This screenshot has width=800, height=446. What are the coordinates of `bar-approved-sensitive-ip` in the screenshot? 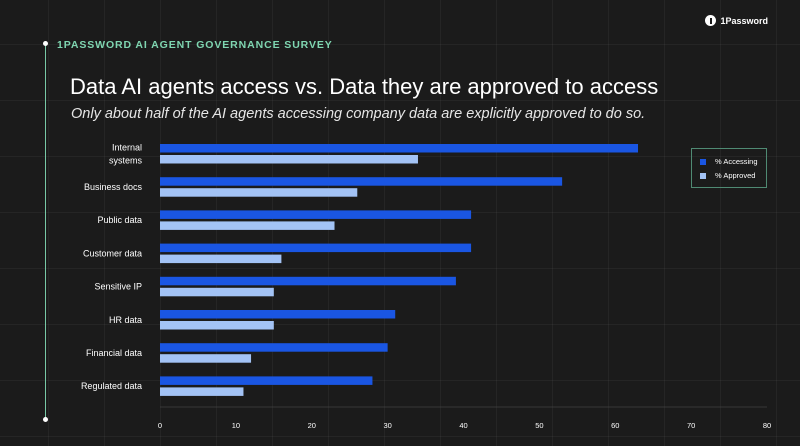 It's located at (217, 292).